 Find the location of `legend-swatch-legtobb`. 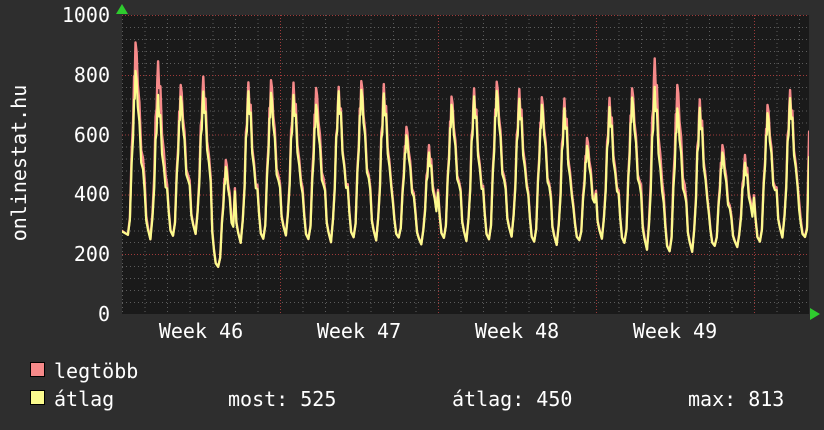

legend-swatch-legtobb is located at coordinates (37, 369).